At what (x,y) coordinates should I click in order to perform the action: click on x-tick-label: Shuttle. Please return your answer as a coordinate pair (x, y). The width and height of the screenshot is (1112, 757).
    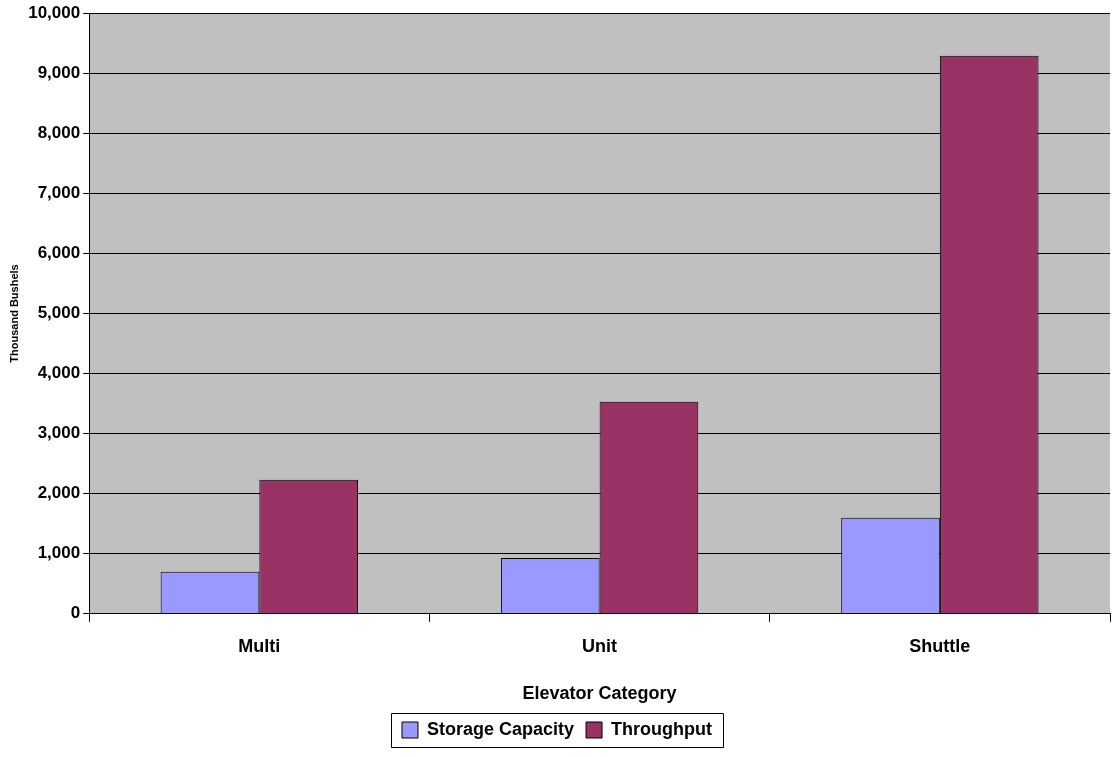
    Looking at the image, I should click on (940, 645).